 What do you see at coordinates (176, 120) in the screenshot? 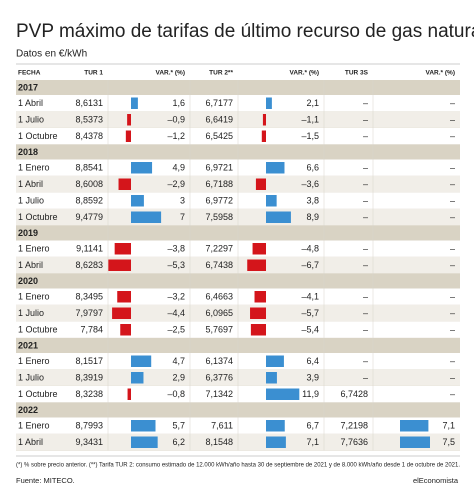
I see `variation-cell: –0,9` at bounding box center [176, 120].